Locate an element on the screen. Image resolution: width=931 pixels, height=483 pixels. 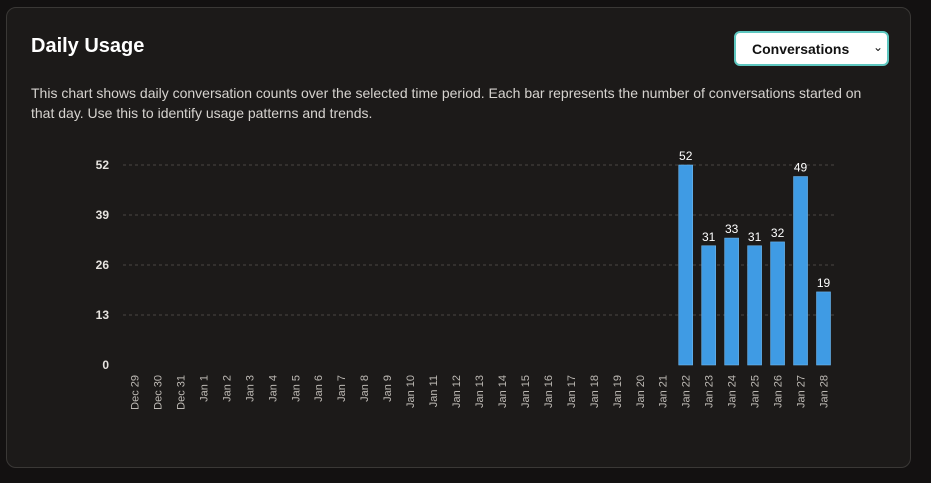
x-tick-label: Jan 8 is located at coordinates (365, 388).